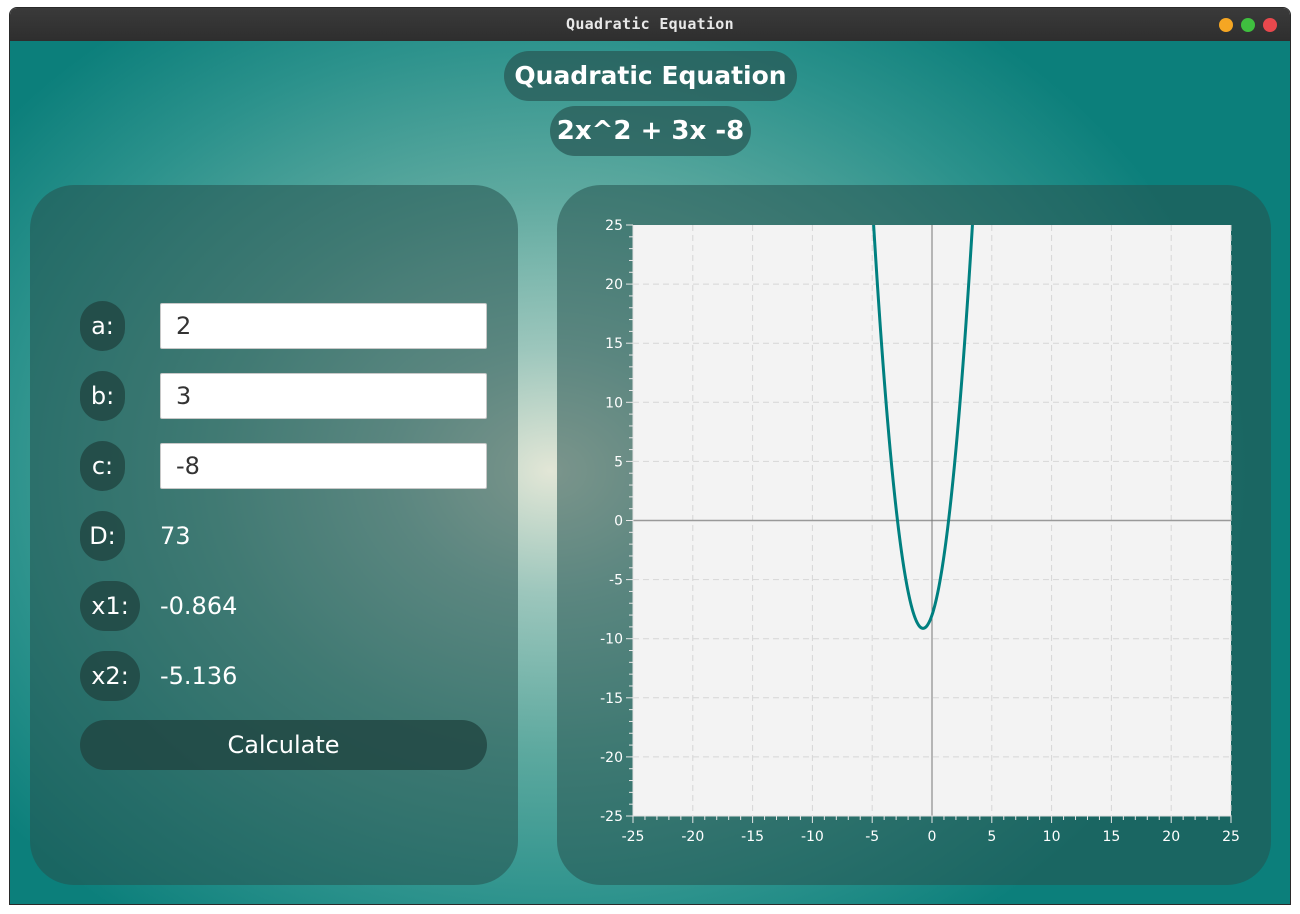  Describe the element at coordinates (323, 326) in the screenshot. I see `a-input` at that location.